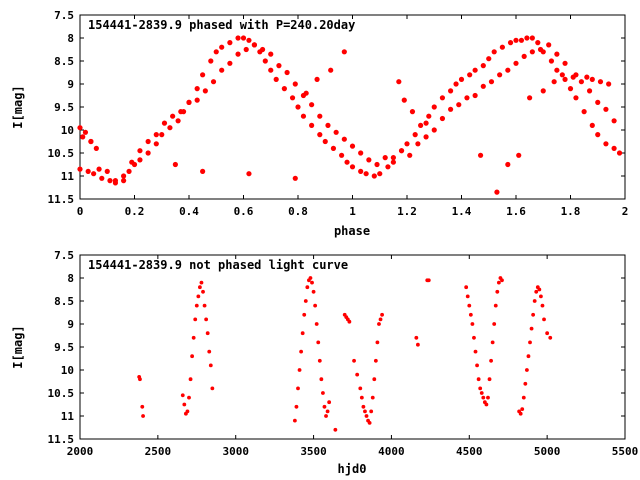 The height and width of the screenshot is (480, 640). I want to click on x-tick-label: 3500, so click(313, 451).